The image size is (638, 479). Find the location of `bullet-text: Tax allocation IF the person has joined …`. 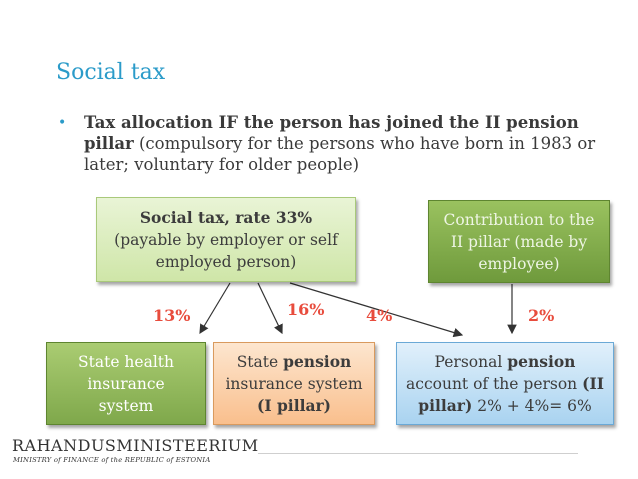

bullet-text: Tax allocation IF the person has joined … is located at coordinates (341, 143).